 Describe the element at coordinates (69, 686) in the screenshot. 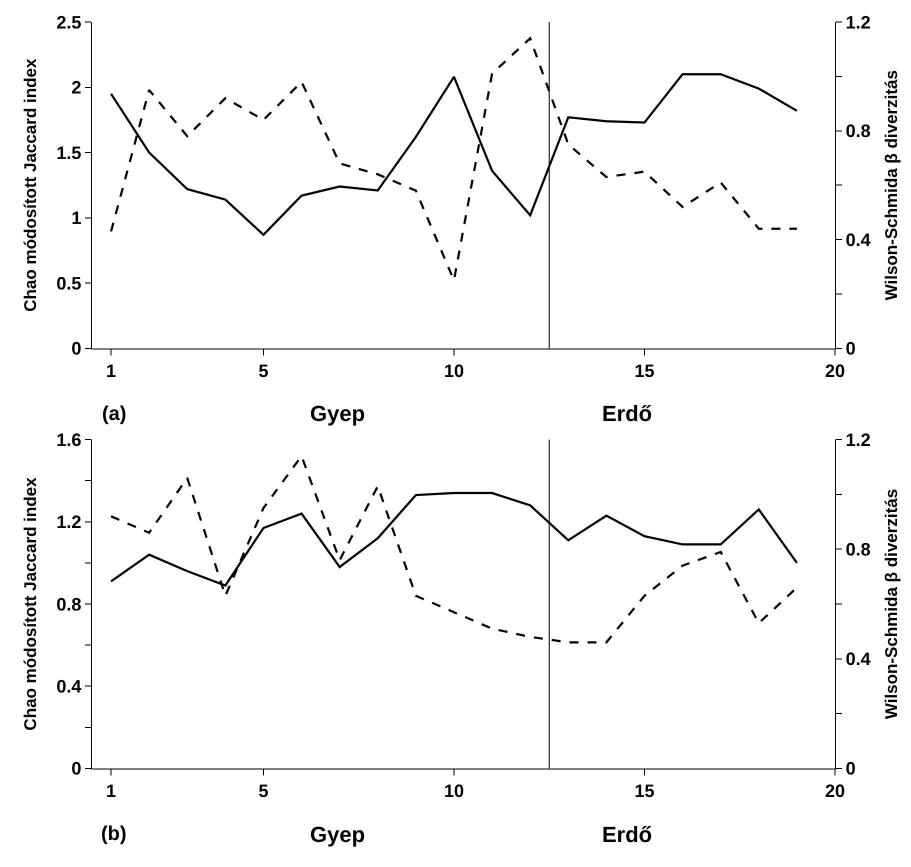

I see `y-tick-label: 0.4` at that location.